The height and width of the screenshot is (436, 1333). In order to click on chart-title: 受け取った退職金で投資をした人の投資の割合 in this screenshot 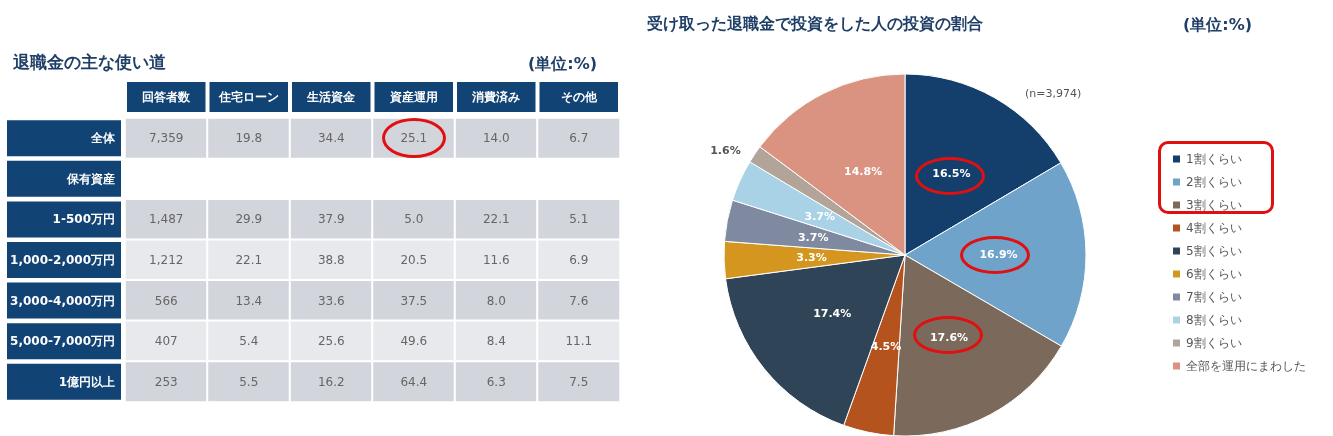, I will do `click(814, 23)`.